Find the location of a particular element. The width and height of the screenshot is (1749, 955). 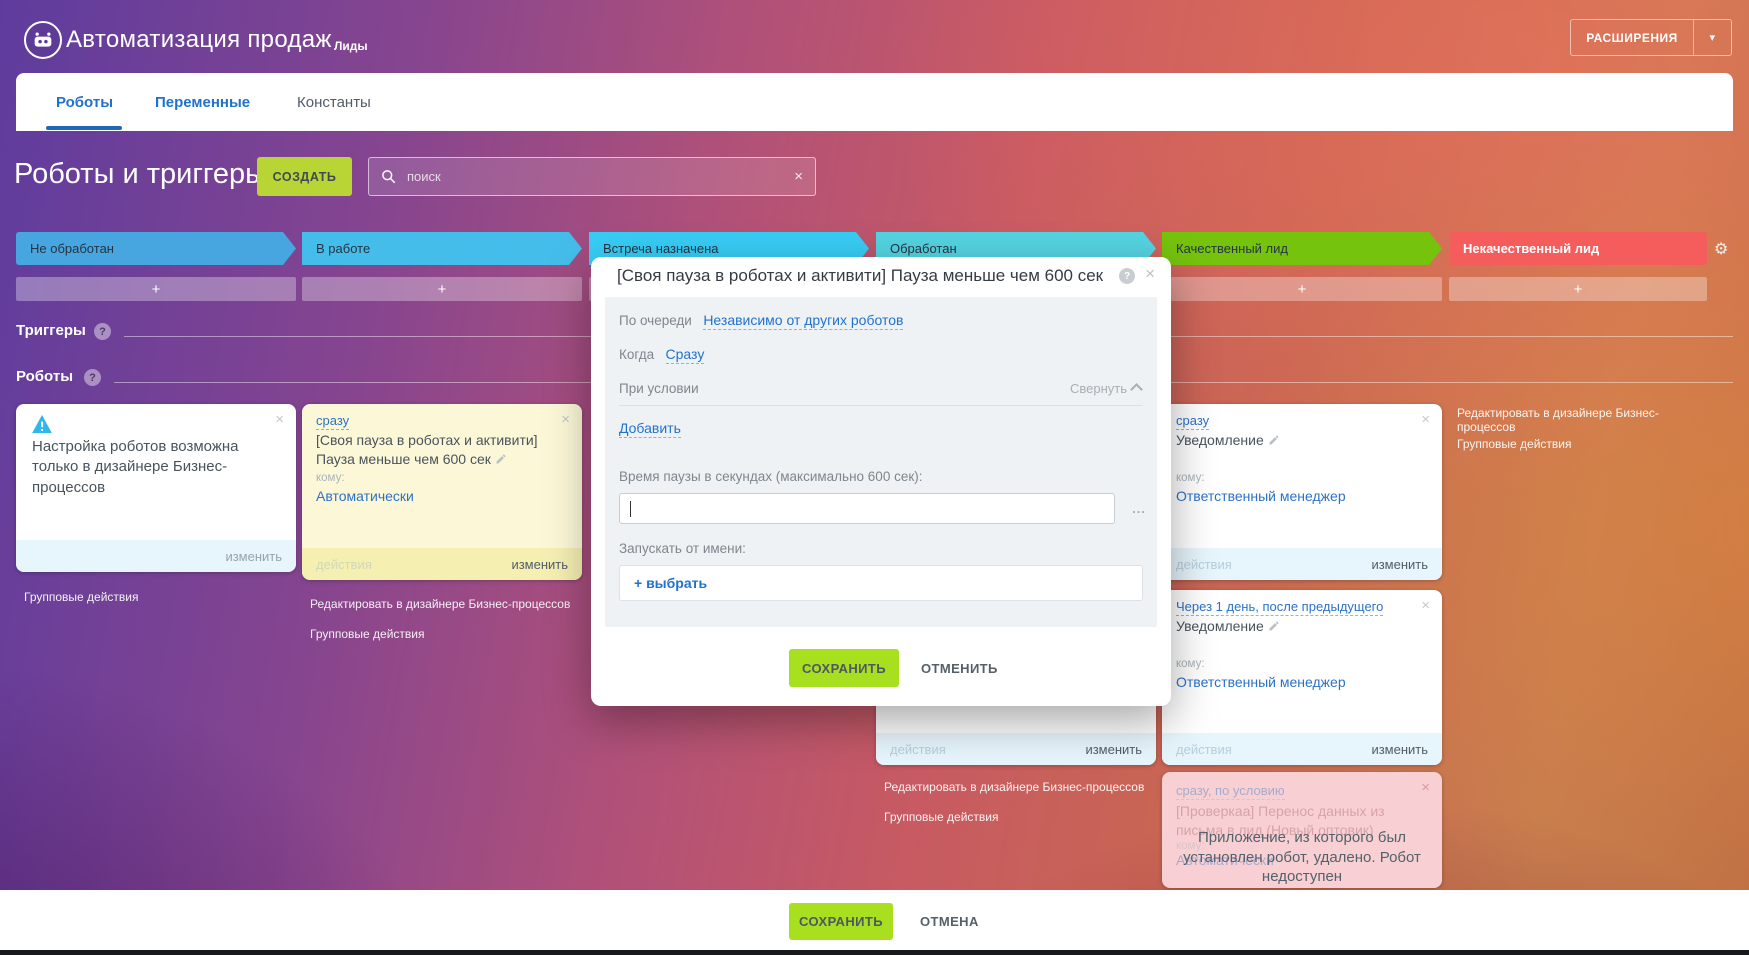

pause-time-field-wrap is located at coordinates (867, 508).